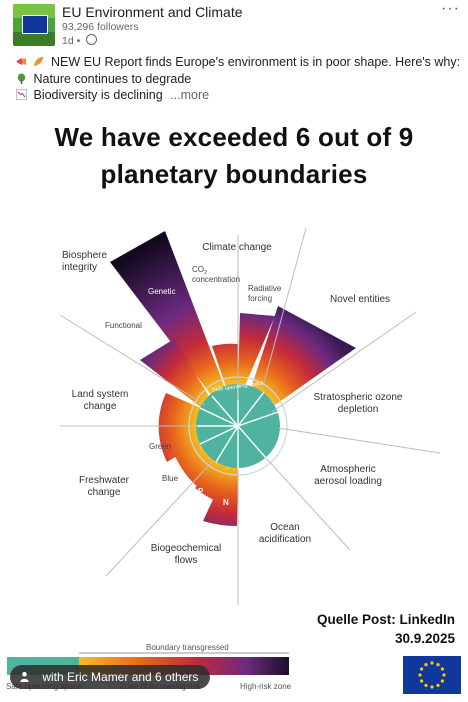  I want to click on label-green: Green, so click(160, 446).